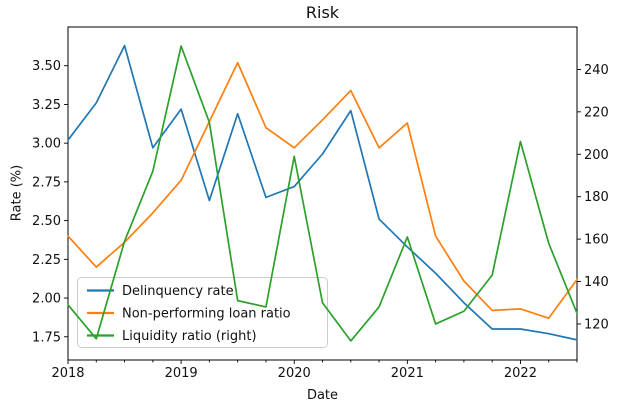  I want to click on legend-label-1: Non-performing loan ratio, so click(206, 314).